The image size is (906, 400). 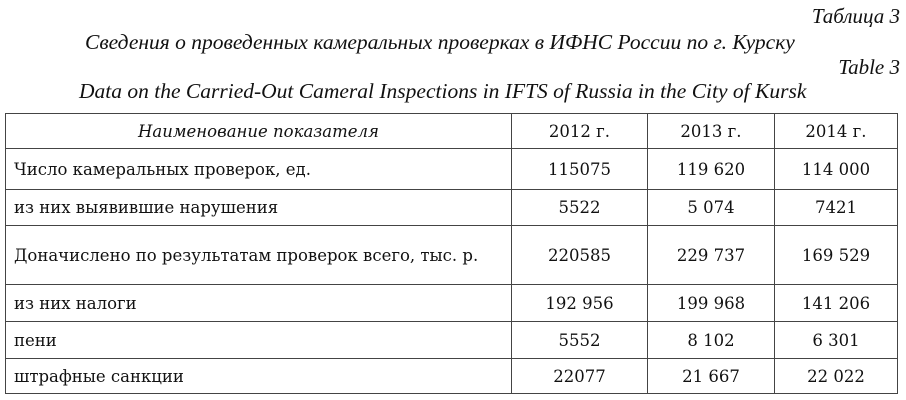 I want to click on row-label: штрафные санкции, so click(x=258, y=376).